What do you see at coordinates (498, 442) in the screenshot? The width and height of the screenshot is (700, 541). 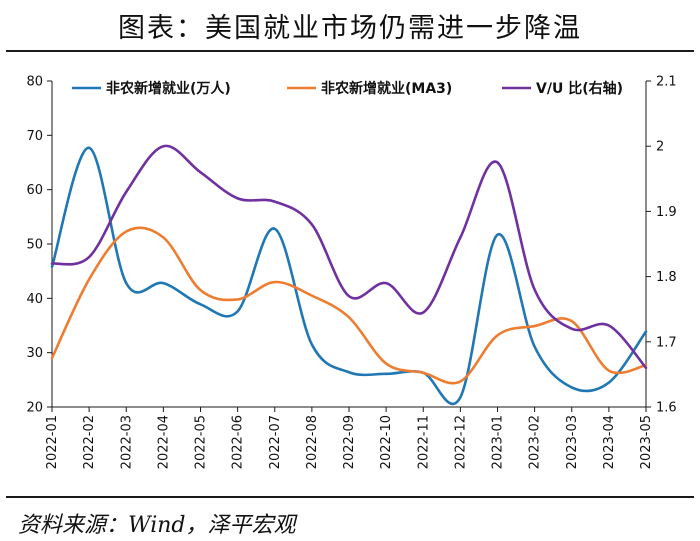 I see `x-tick-label: 2023-01` at bounding box center [498, 442].